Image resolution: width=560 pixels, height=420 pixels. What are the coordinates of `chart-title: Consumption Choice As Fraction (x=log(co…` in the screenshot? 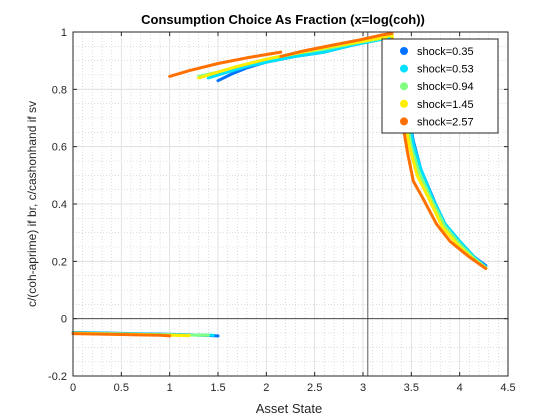 It's located at (283, 19).